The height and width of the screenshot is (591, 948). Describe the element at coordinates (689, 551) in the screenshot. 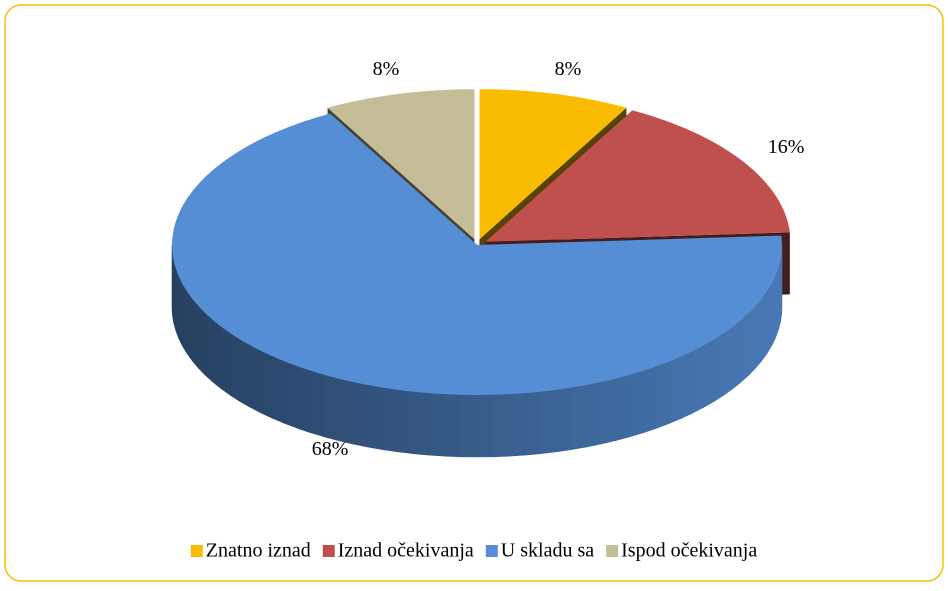

I see `legend-label: Ispod očekivanja` at that location.